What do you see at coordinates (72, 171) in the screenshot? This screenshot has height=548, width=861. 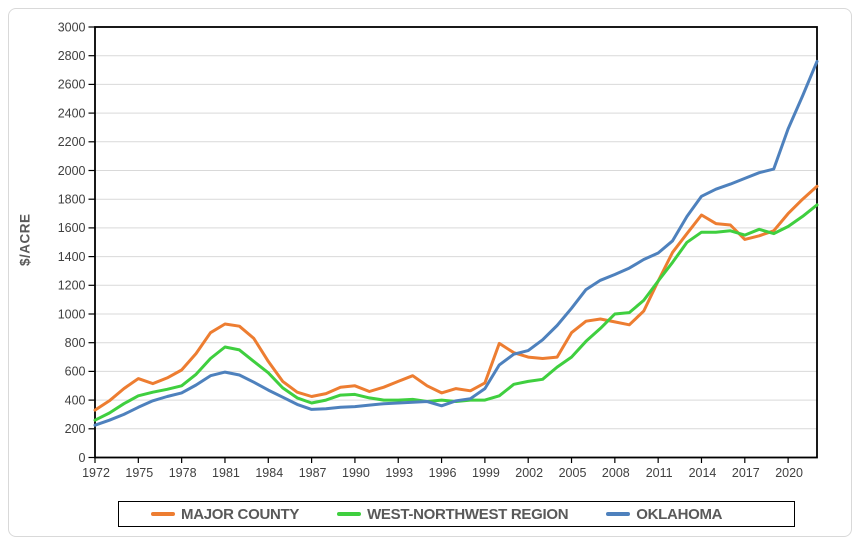 I see `y-tick-label: 2000` at bounding box center [72, 171].